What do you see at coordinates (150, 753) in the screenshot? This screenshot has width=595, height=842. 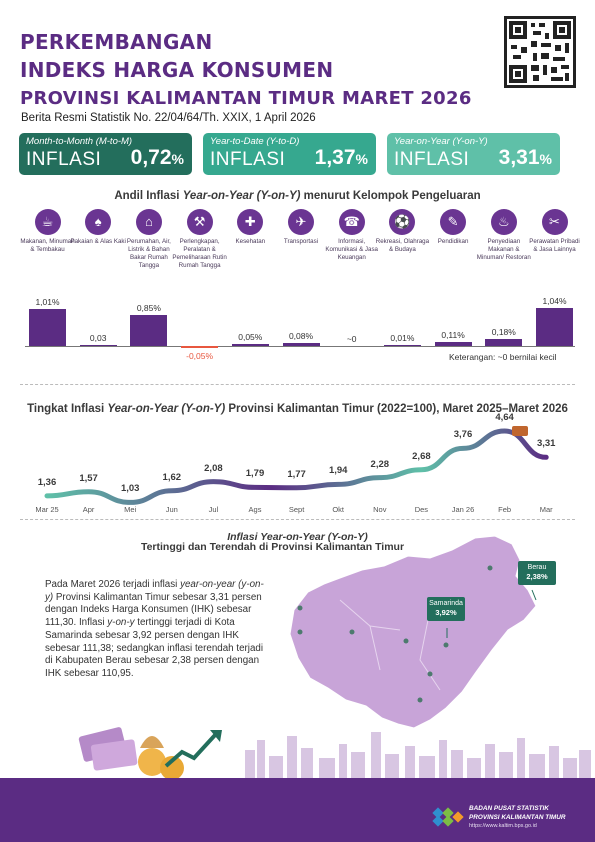 I see `money-illustration-icon` at bounding box center [150, 753].